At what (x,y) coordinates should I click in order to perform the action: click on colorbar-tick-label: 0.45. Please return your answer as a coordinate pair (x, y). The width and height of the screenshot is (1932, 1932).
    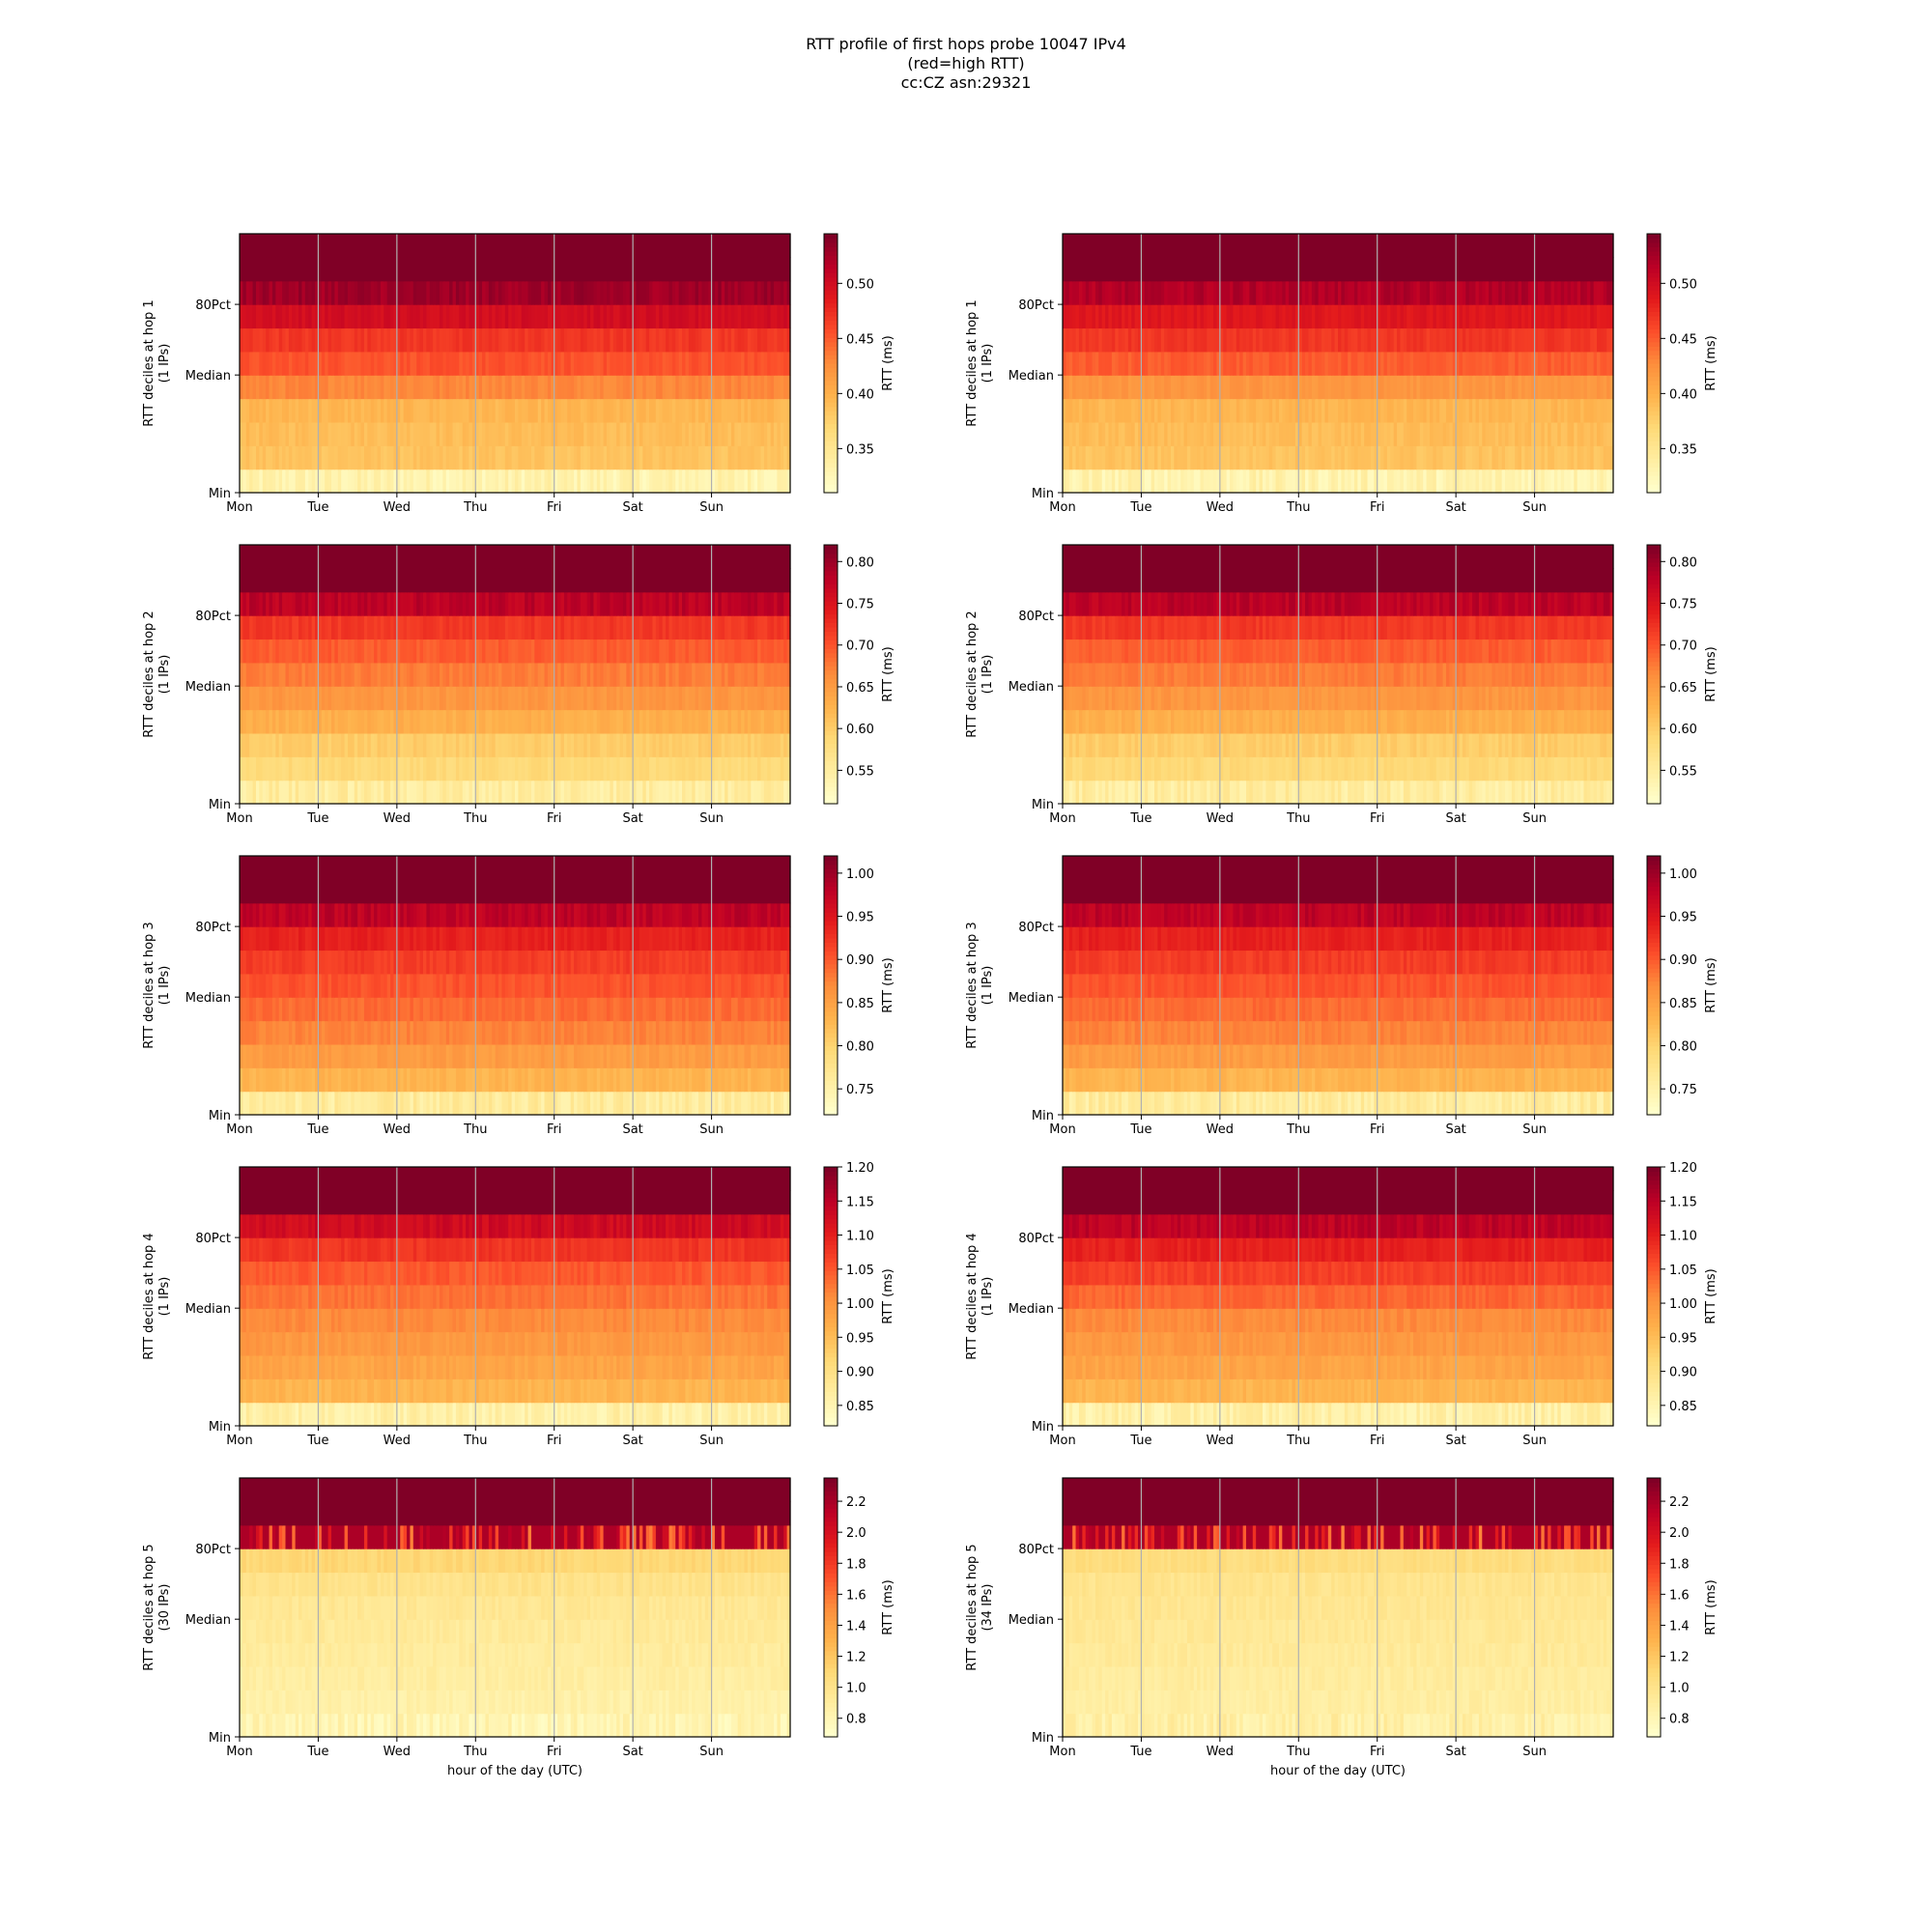
    Looking at the image, I should click on (860, 339).